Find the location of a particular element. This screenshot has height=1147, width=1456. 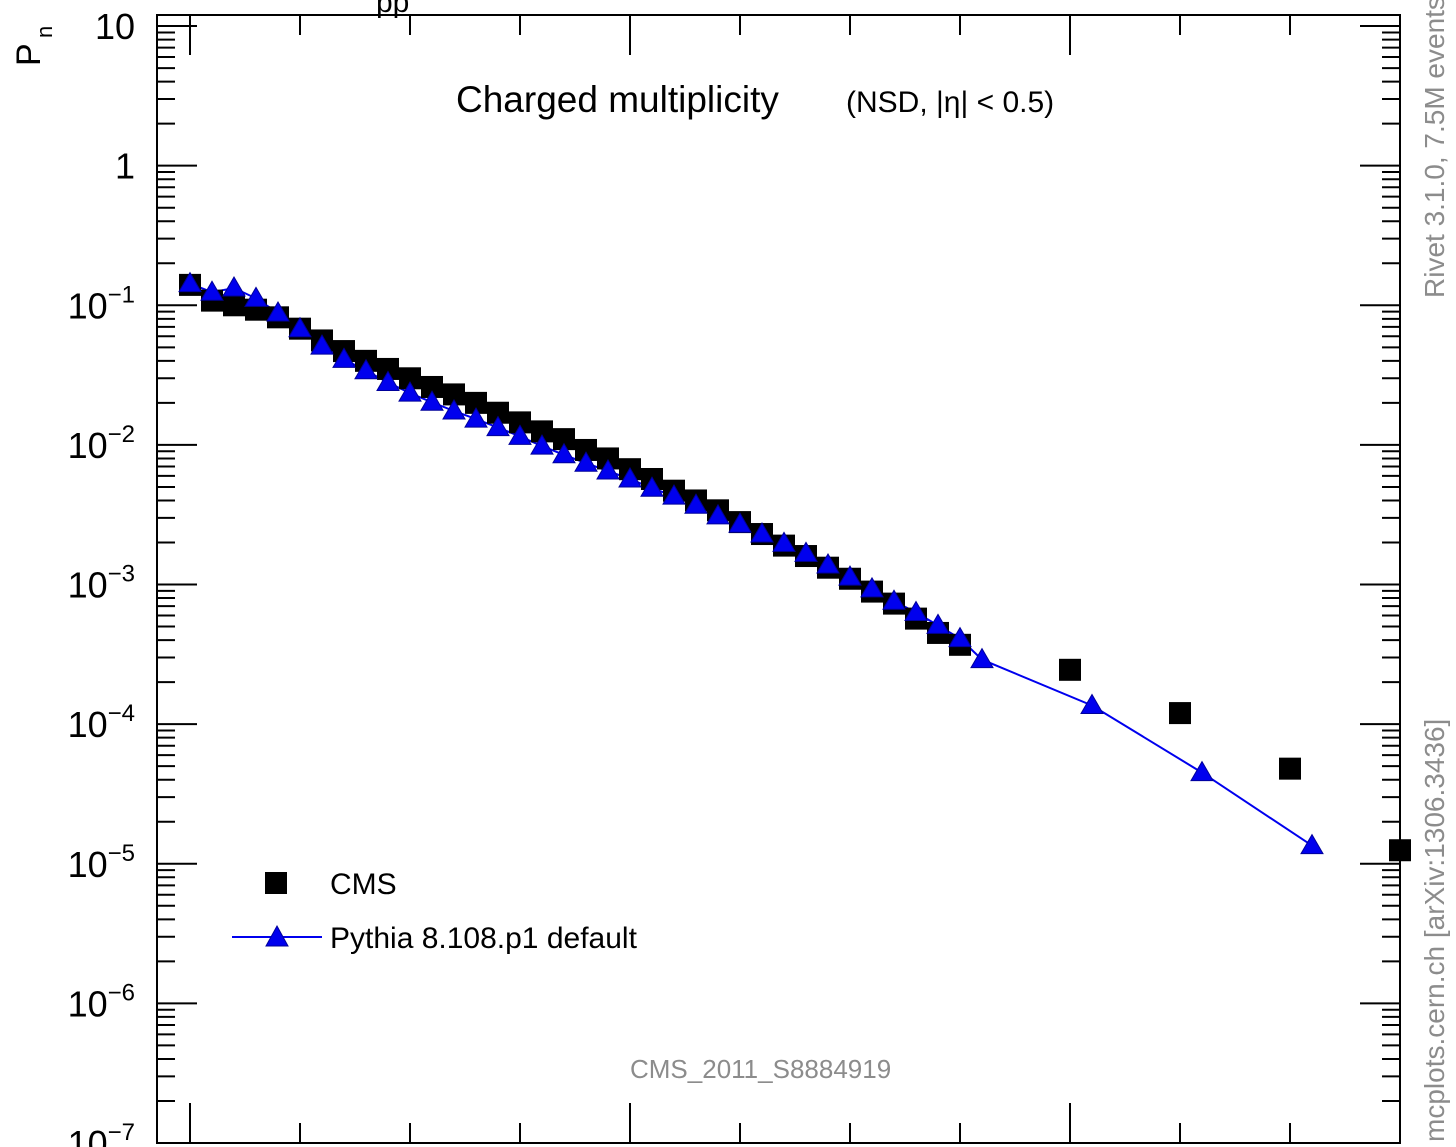

y-tick-label: 10 is located at coordinates (115, 26).